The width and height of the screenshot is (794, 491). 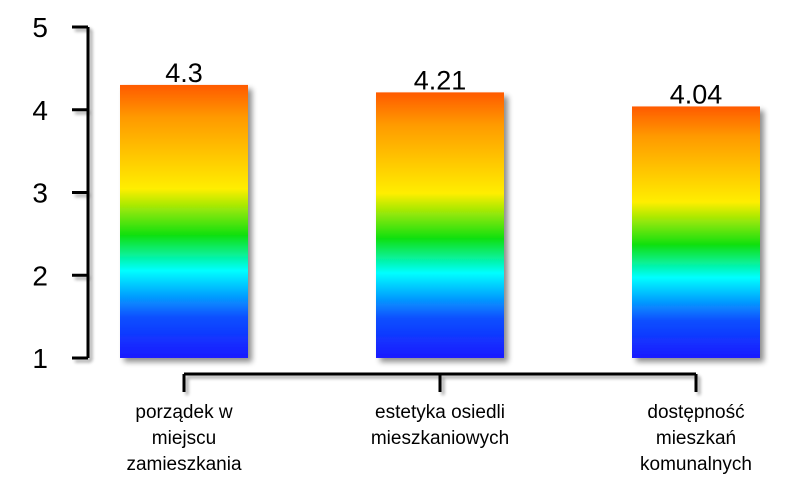 I want to click on category-label: estetyka osiedli mieszkaniowych, so click(x=440, y=425).